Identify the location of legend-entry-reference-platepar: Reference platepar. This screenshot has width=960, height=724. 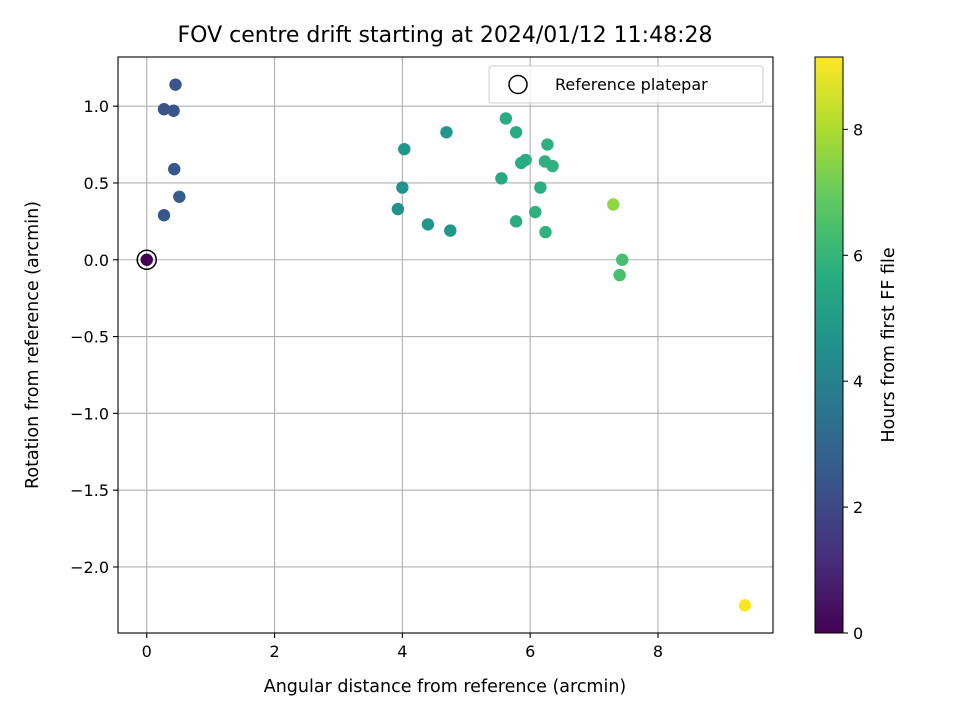
(631, 84).